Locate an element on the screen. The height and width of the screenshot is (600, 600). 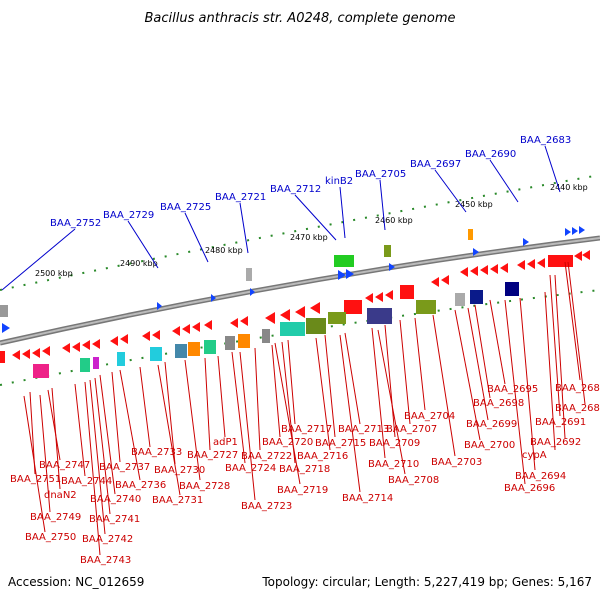
gene-label: BAA_2750 is located at coordinates (50, 537).